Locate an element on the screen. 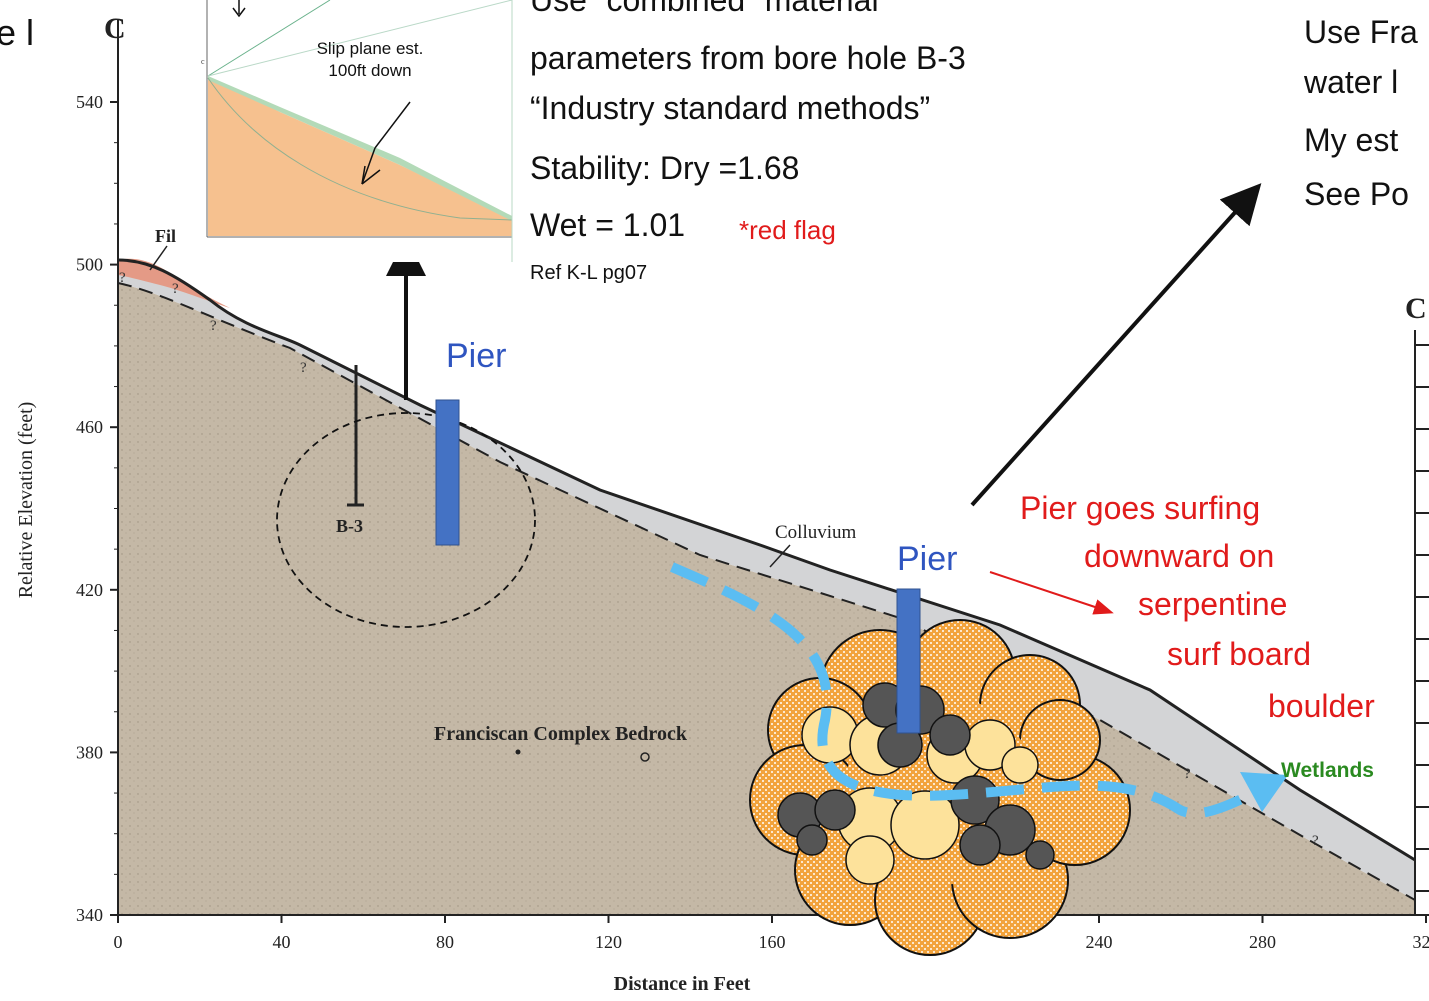  notes-line4: Stability: Dry =1.68 is located at coordinates (664, 168).